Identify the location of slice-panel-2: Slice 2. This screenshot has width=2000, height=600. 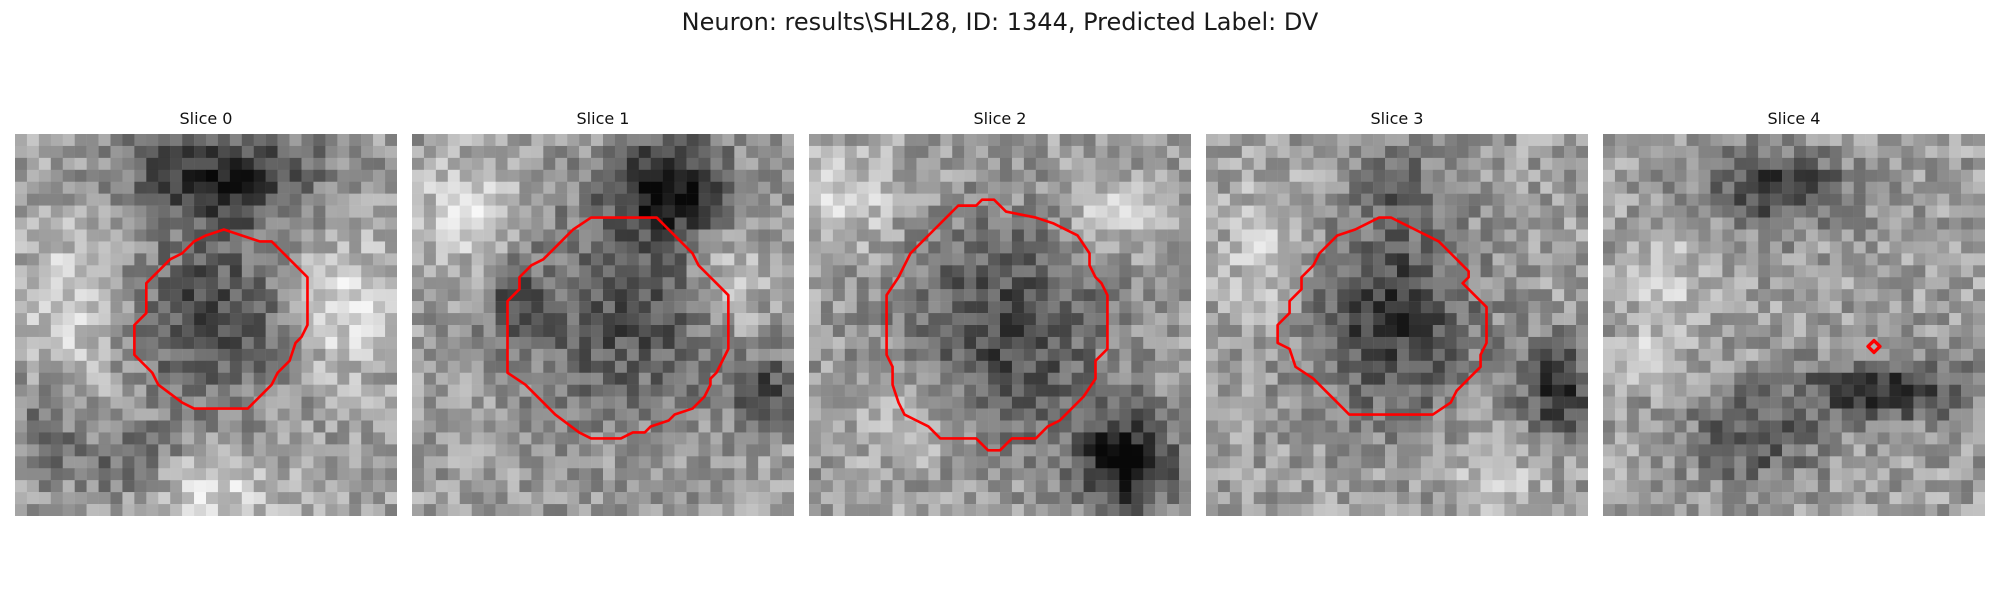
(1000, 314).